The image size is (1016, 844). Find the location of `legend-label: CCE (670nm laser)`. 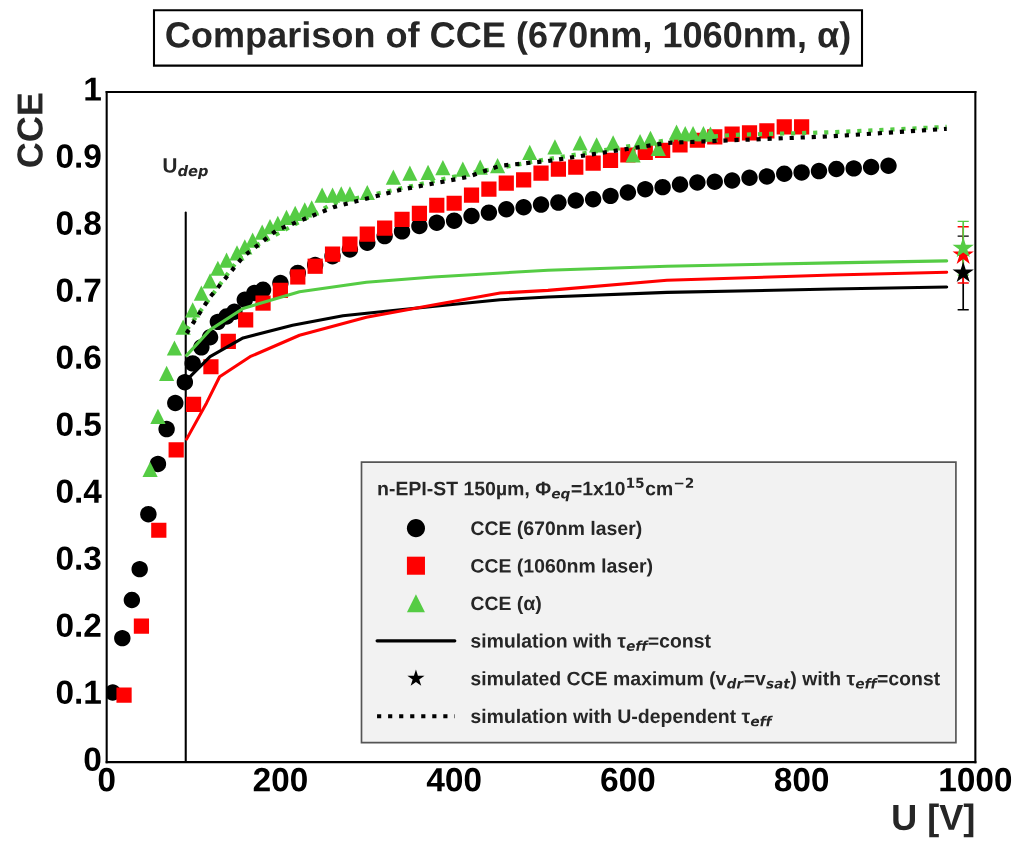

legend-label: CCE (670nm laser) is located at coordinates (556, 529).